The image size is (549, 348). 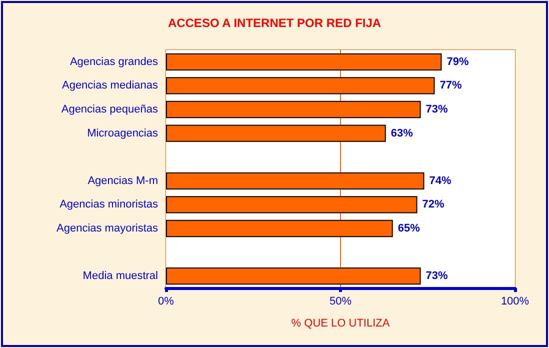 What do you see at coordinates (166, 302) in the screenshot?
I see `x-tick-label: 0%` at bounding box center [166, 302].